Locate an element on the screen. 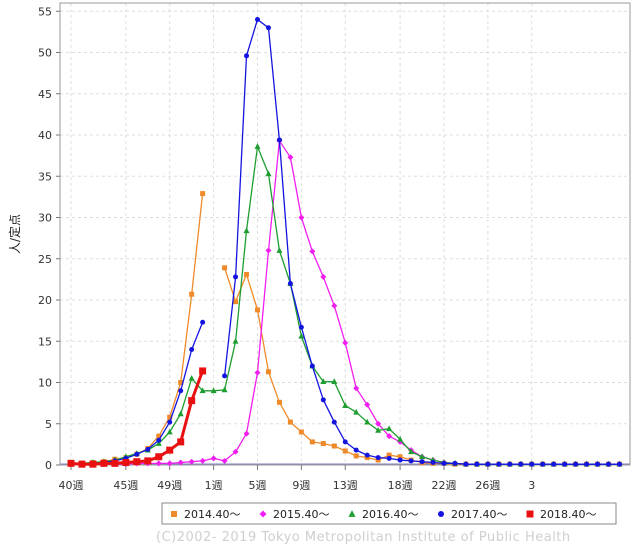 This screenshot has width=633, height=551. legend: 2014.40～ 2015.40～ 2016.40～ 2017.40～ 2018.40～ is located at coordinates (389, 513).